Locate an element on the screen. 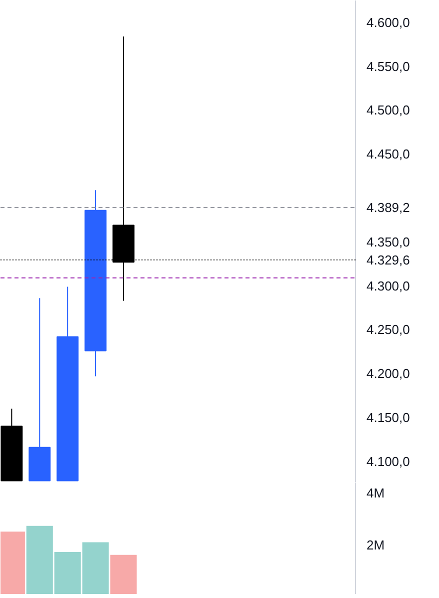  y-tick-label: 4.150,0 is located at coordinates (388, 418).